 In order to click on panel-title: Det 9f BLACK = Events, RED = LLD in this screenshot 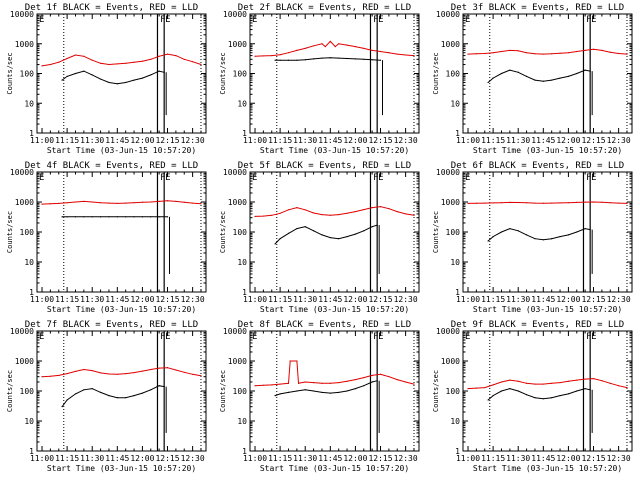, I will do `click(537, 325)`.